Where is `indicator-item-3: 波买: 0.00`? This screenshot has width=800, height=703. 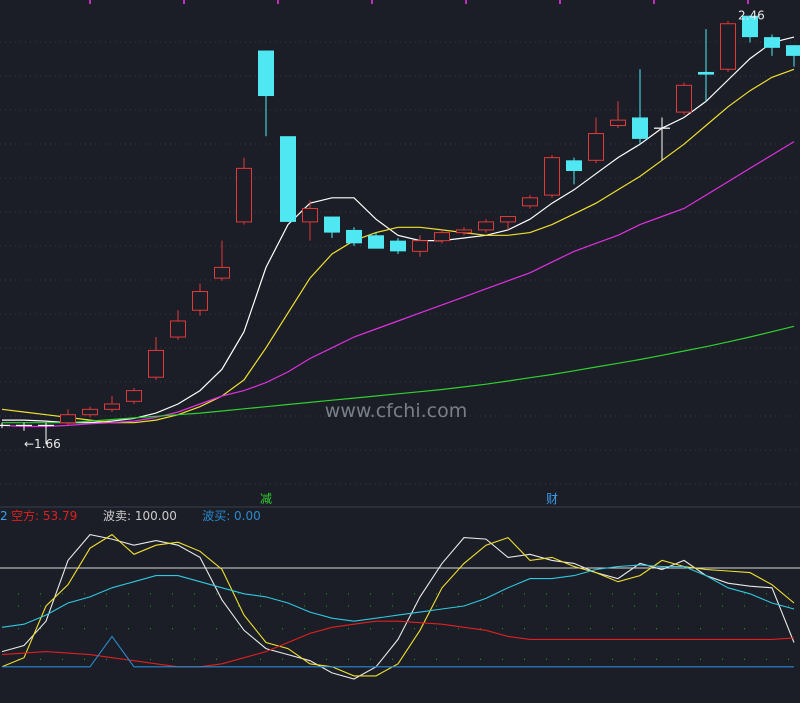
indicator-item-3: 波买: 0.00 is located at coordinates (231, 516).